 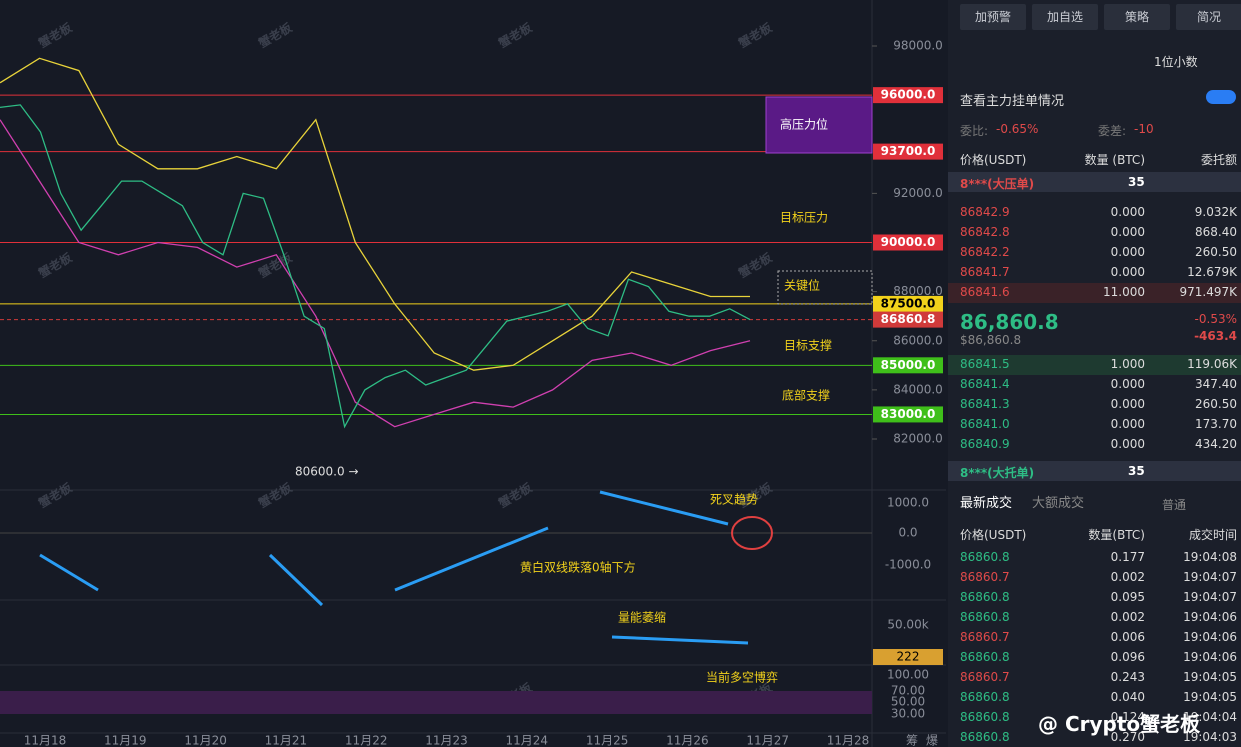 What do you see at coordinates (986, 503) in the screenshot?
I see `tab: 最新成交` at bounding box center [986, 503].